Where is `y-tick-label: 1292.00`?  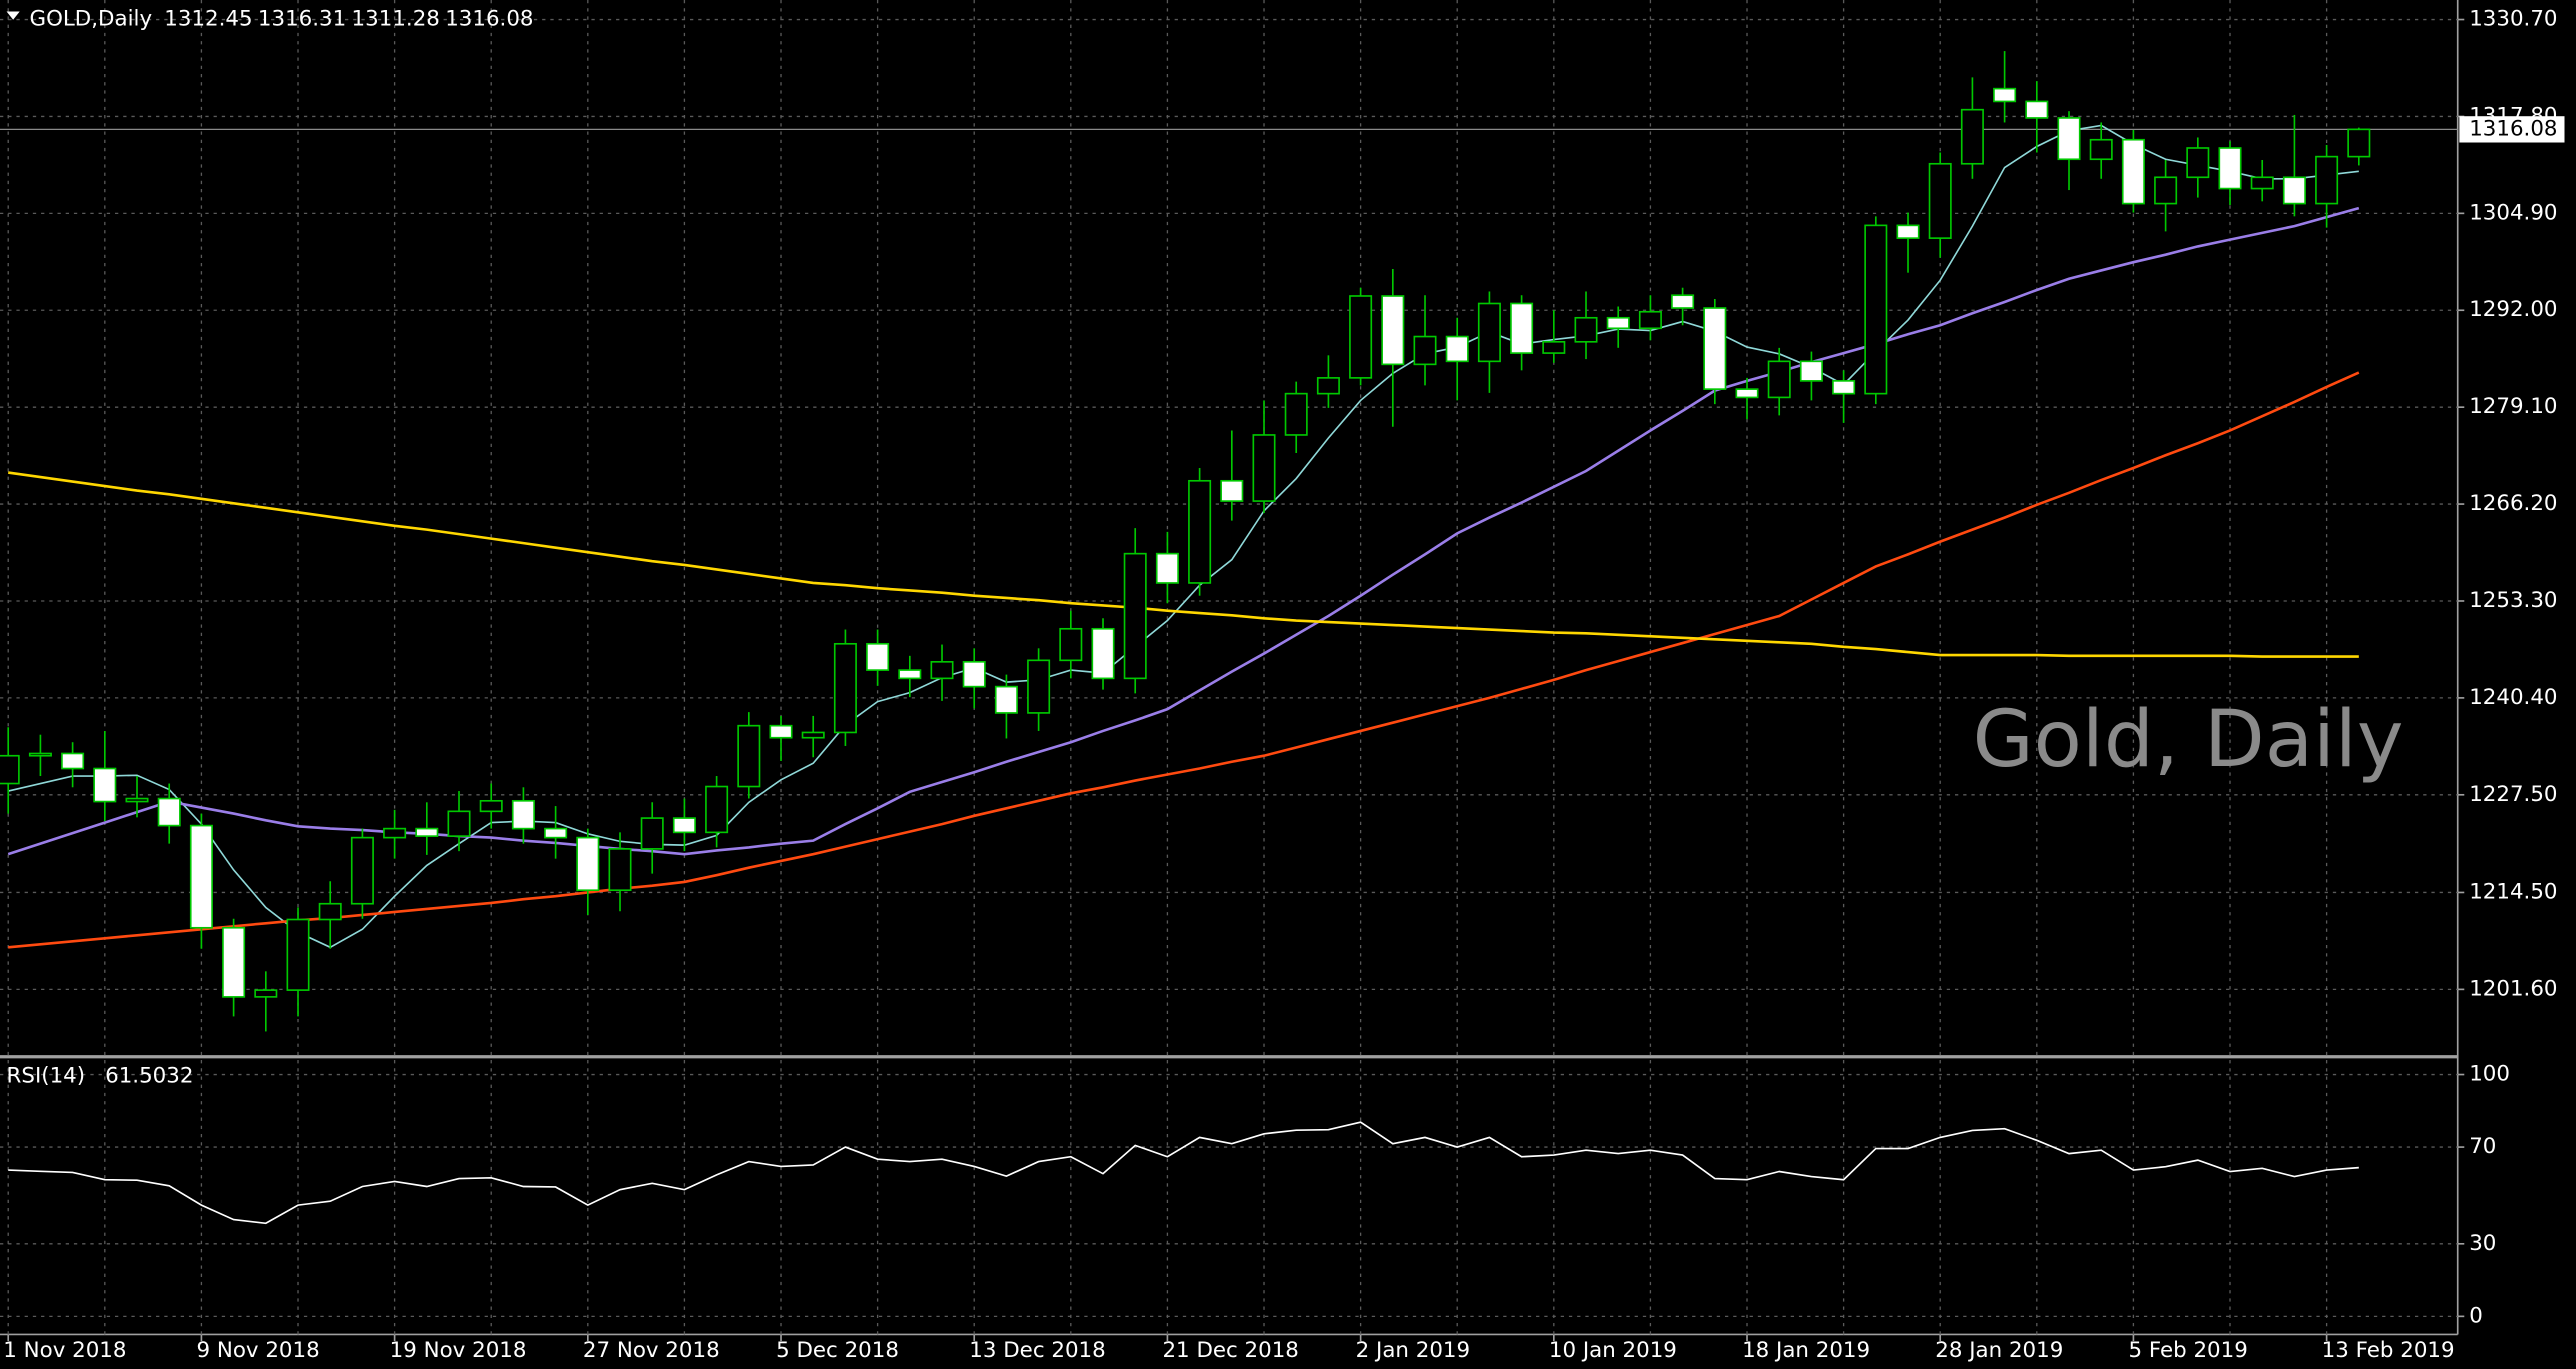
y-tick-label: 1292.00 is located at coordinates (2513, 309).